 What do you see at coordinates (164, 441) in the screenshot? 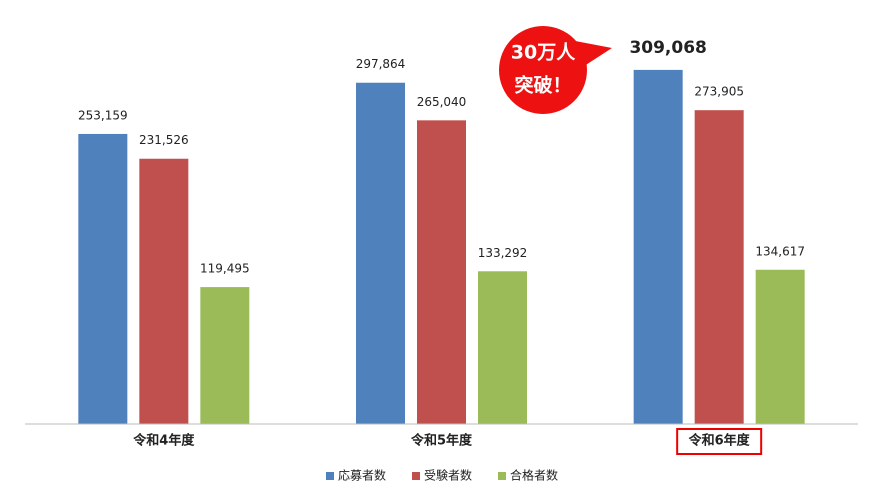
I see `x-tick-label: 令和4年度` at bounding box center [164, 441].